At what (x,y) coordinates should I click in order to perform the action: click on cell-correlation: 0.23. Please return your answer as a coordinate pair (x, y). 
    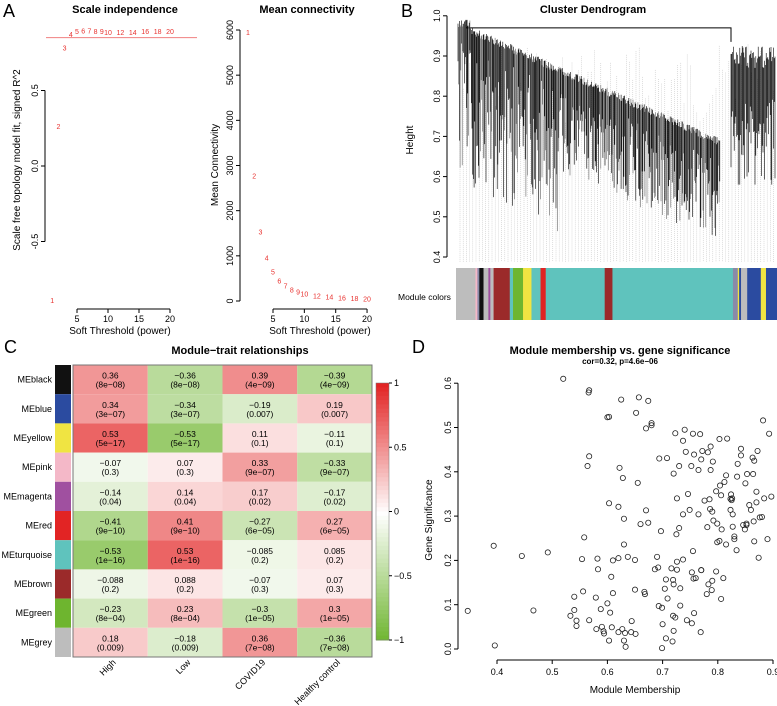
    Looking at the image, I should click on (185, 609).